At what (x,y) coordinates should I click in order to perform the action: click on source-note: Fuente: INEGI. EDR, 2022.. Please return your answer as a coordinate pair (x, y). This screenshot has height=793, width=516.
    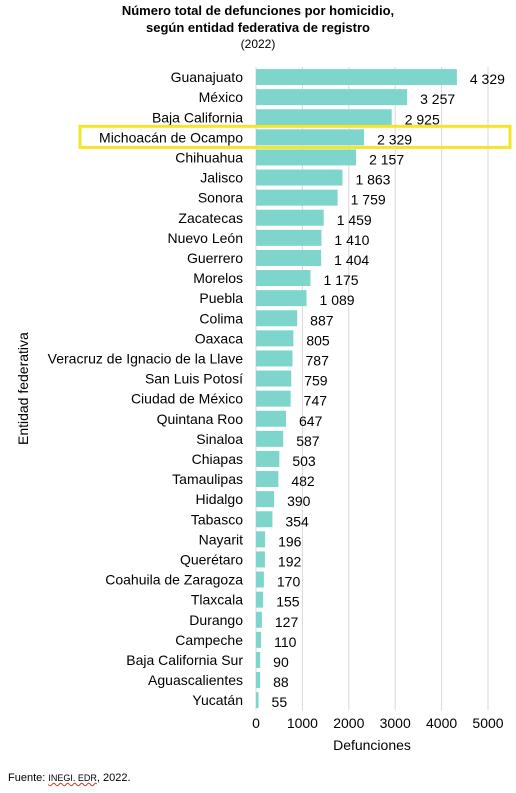
    Looking at the image, I should click on (69, 778).